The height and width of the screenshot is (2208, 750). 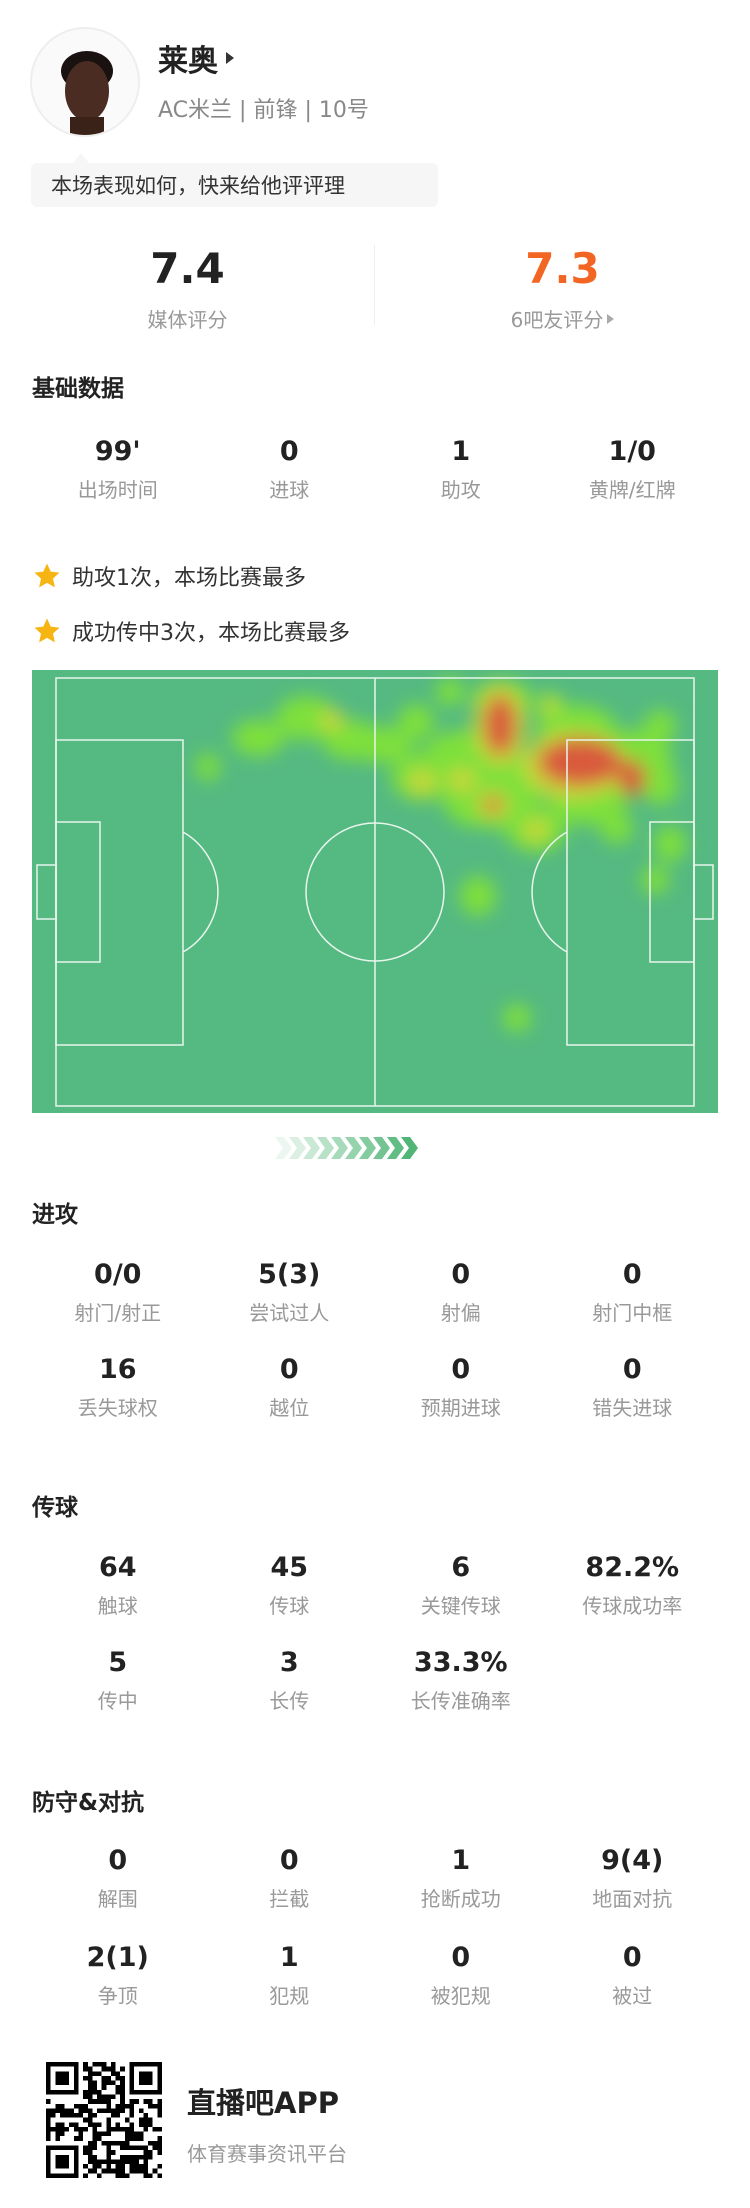 What do you see at coordinates (104, 2120) in the screenshot?
I see `qr-code-icon` at bounding box center [104, 2120].